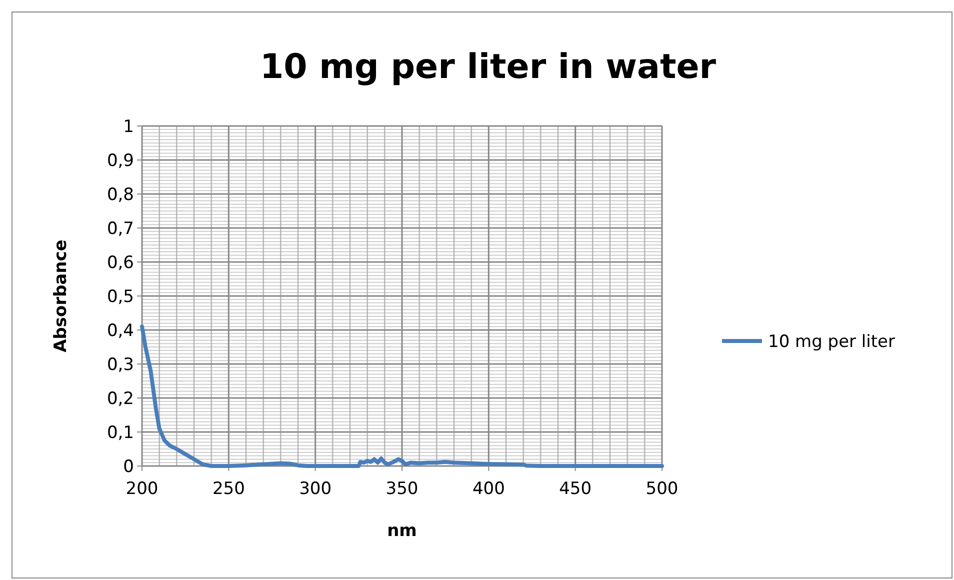 The image size is (954, 580). What do you see at coordinates (575, 489) in the screenshot?
I see `x-tick-label: 450` at bounding box center [575, 489].